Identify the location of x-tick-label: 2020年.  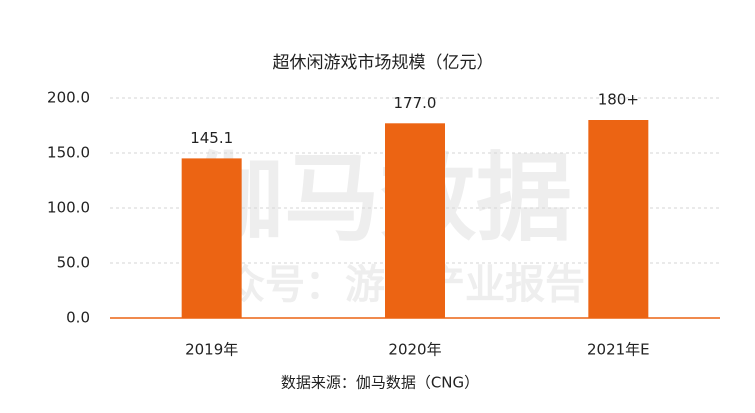
(414, 350).